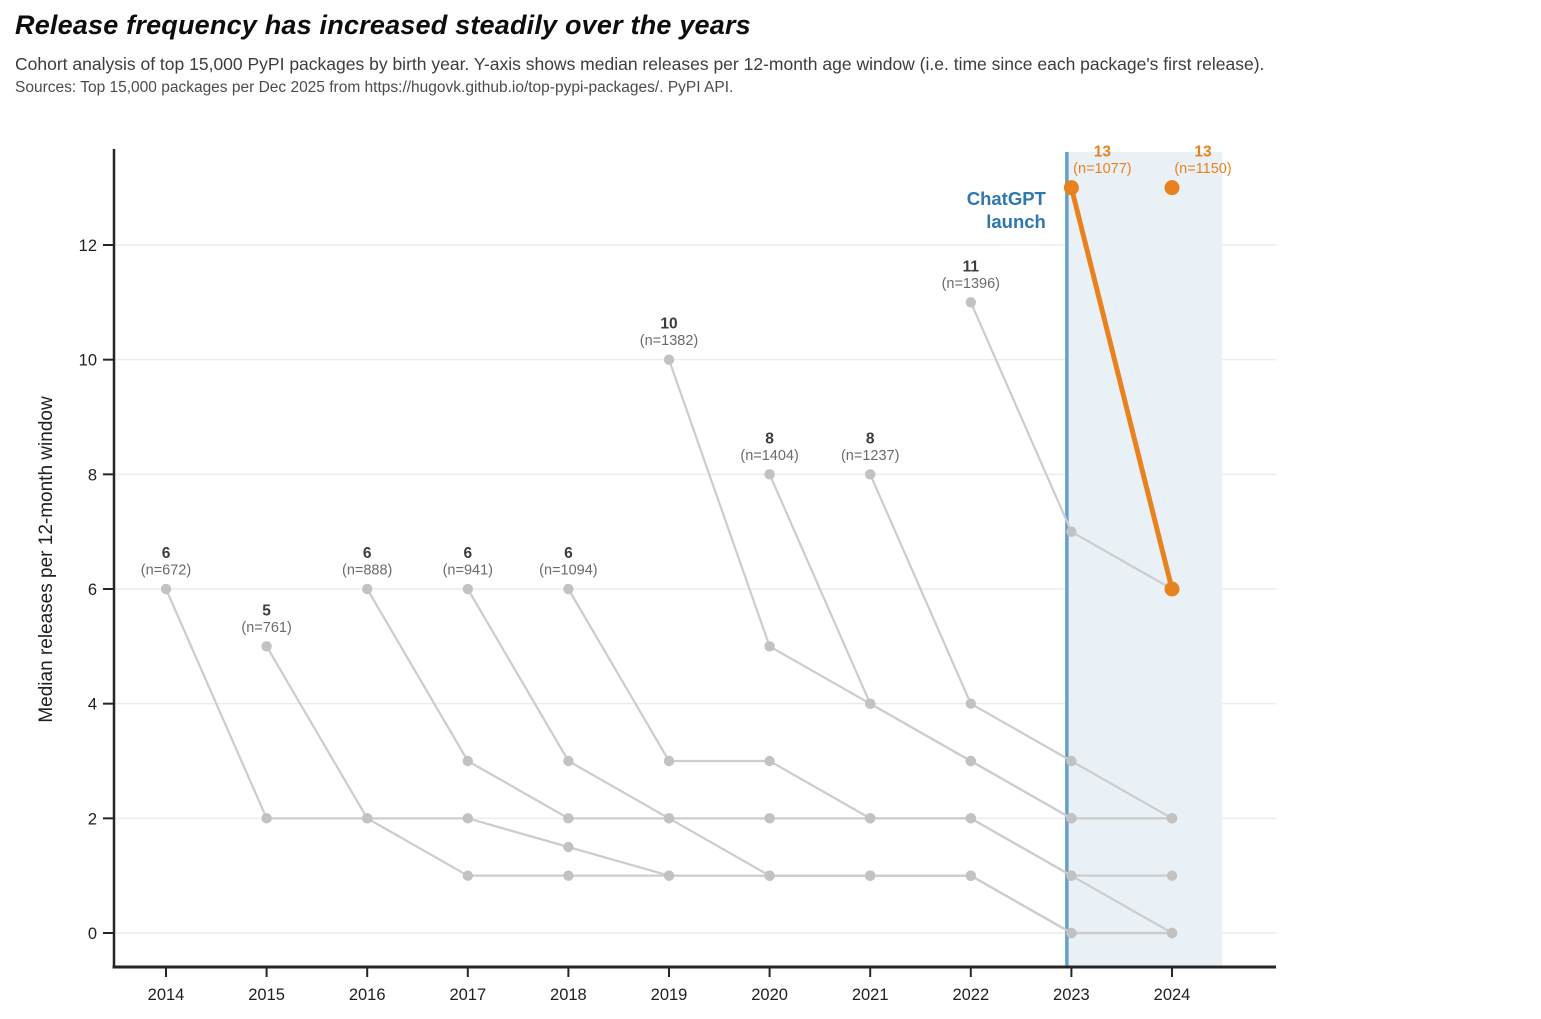  Describe the element at coordinates (568, 818) in the screenshot. I see `data-point-2016-2018` at that location.